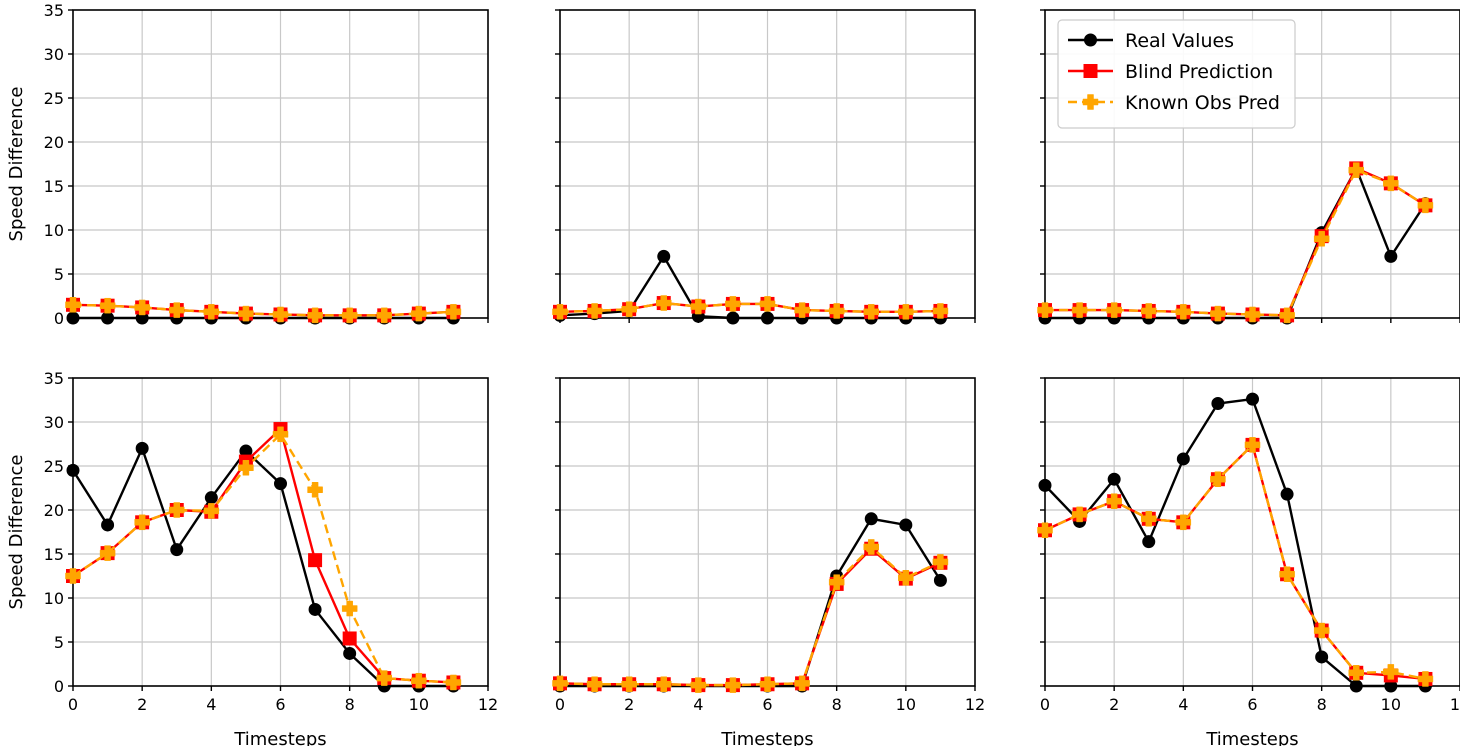 This screenshot has height=750, width=1460. What do you see at coordinates (764, 167) in the screenshot?
I see `subplot-top-middle` at bounding box center [764, 167].